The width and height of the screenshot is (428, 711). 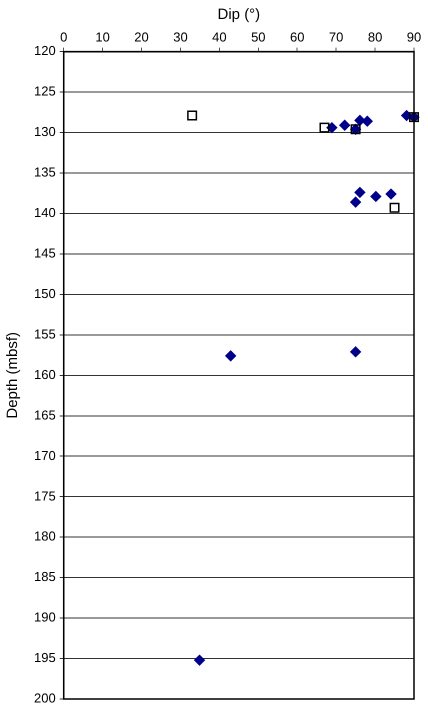 What do you see at coordinates (45, 536) in the screenshot?
I see `y-tick-label: 180` at bounding box center [45, 536].